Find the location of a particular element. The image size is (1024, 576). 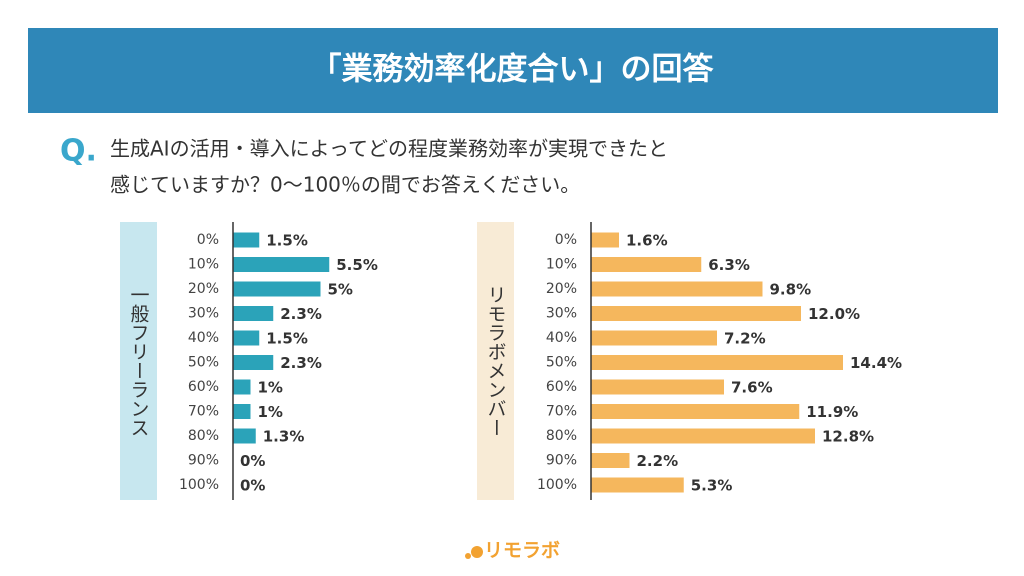

value-label: 9.8% is located at coordinates (791, 290).